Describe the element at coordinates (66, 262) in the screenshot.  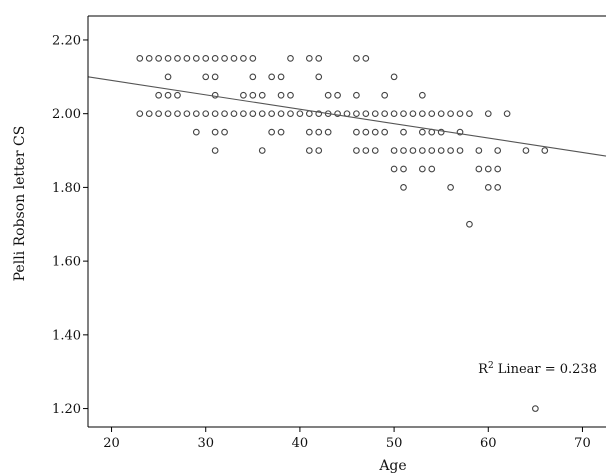
I see `y-tick-label: 1.60` at that location.